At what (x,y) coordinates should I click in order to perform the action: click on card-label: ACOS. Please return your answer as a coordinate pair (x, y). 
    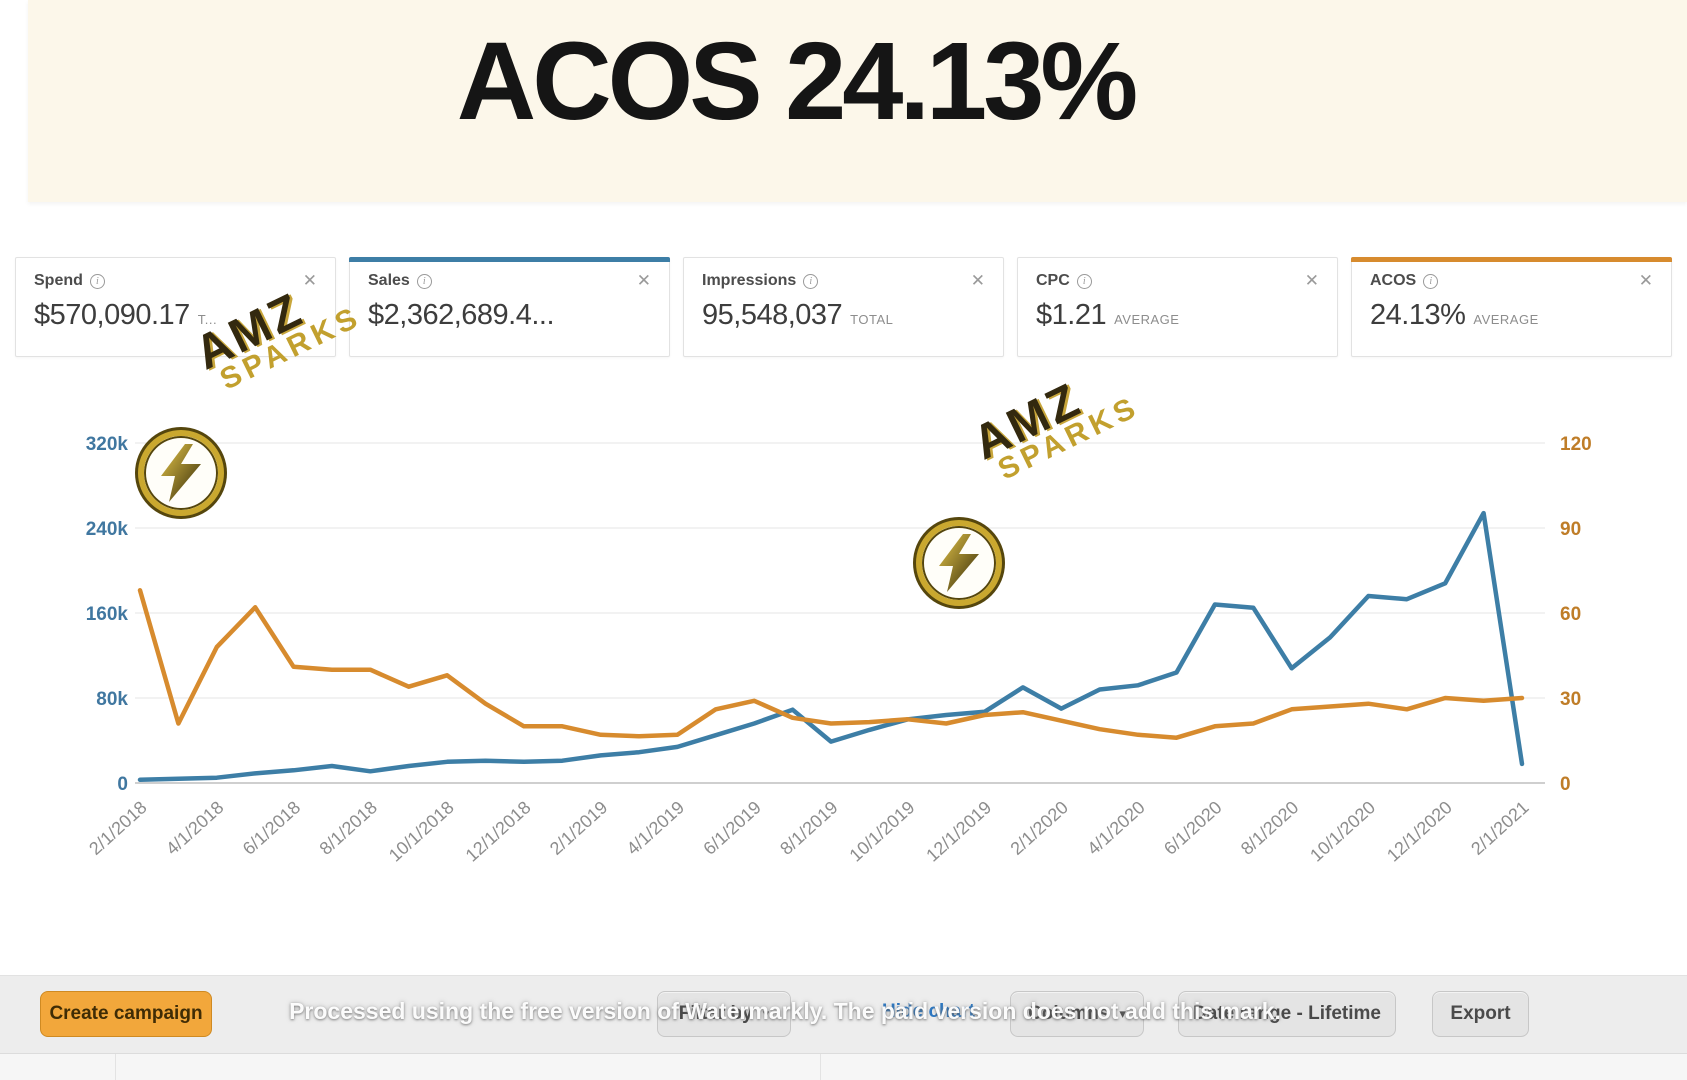
    Looking at the image, I should click on (1393, 280).